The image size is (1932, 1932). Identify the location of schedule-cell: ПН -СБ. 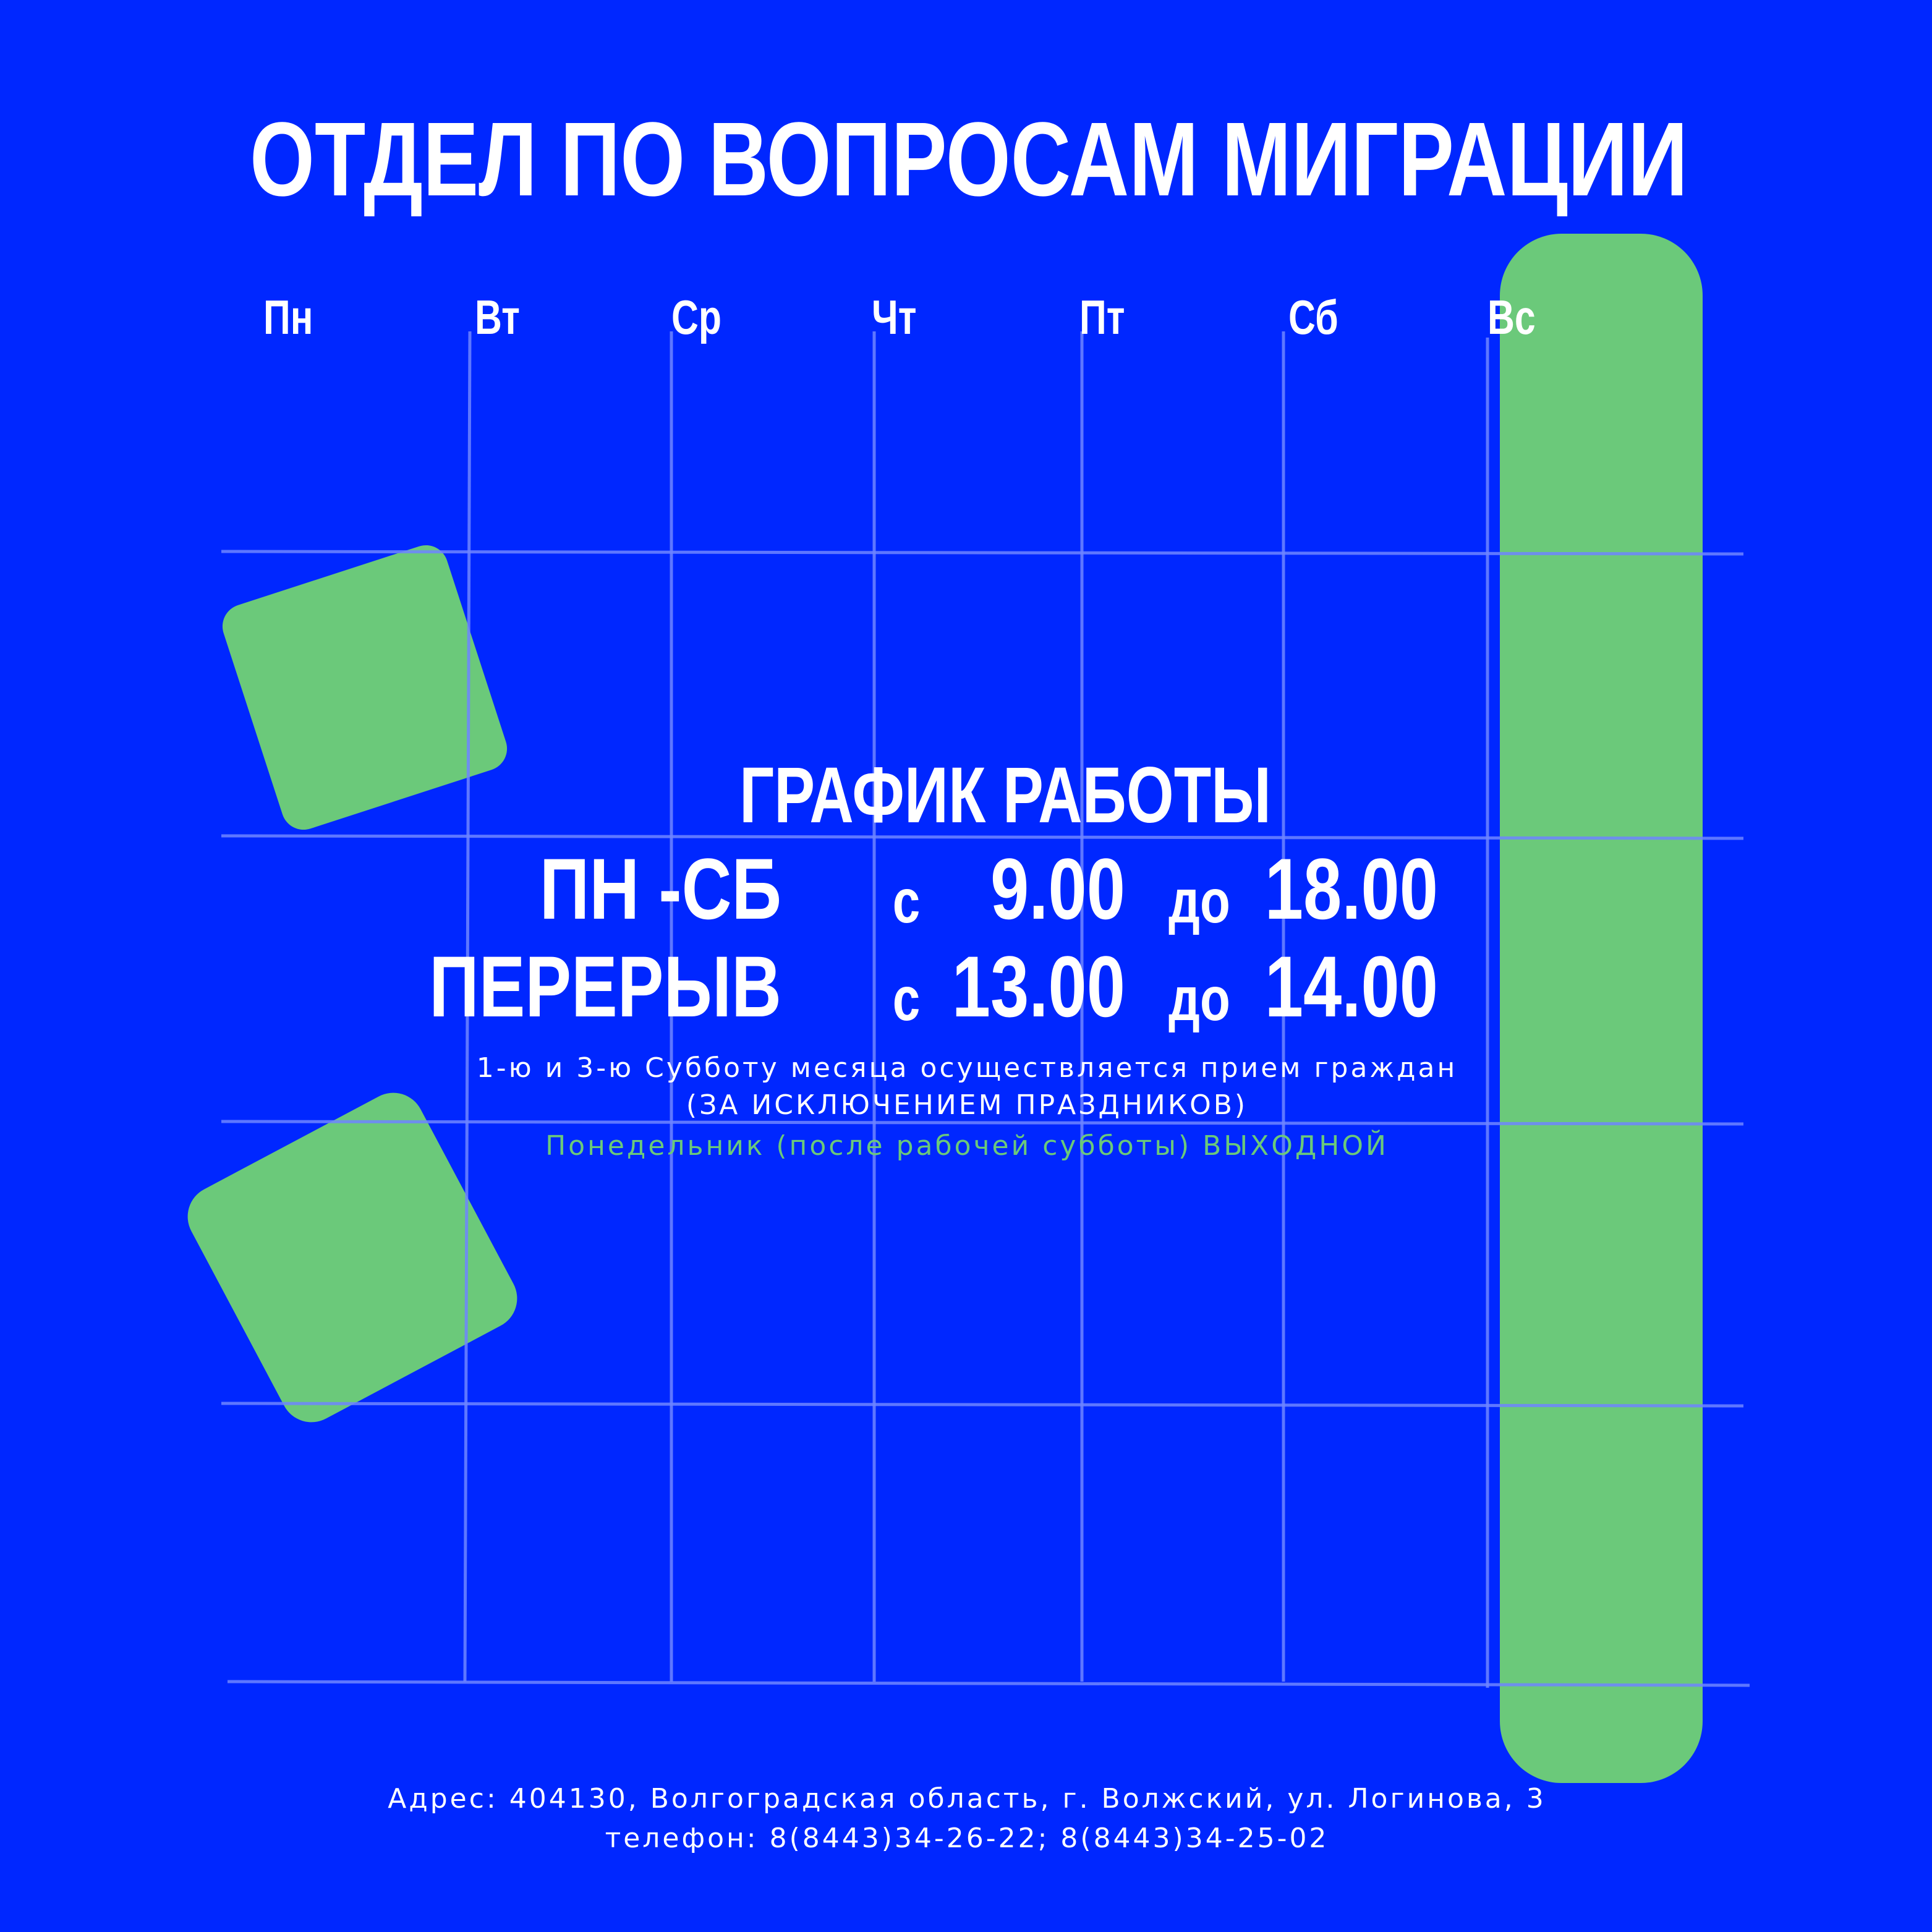
(660, 888).